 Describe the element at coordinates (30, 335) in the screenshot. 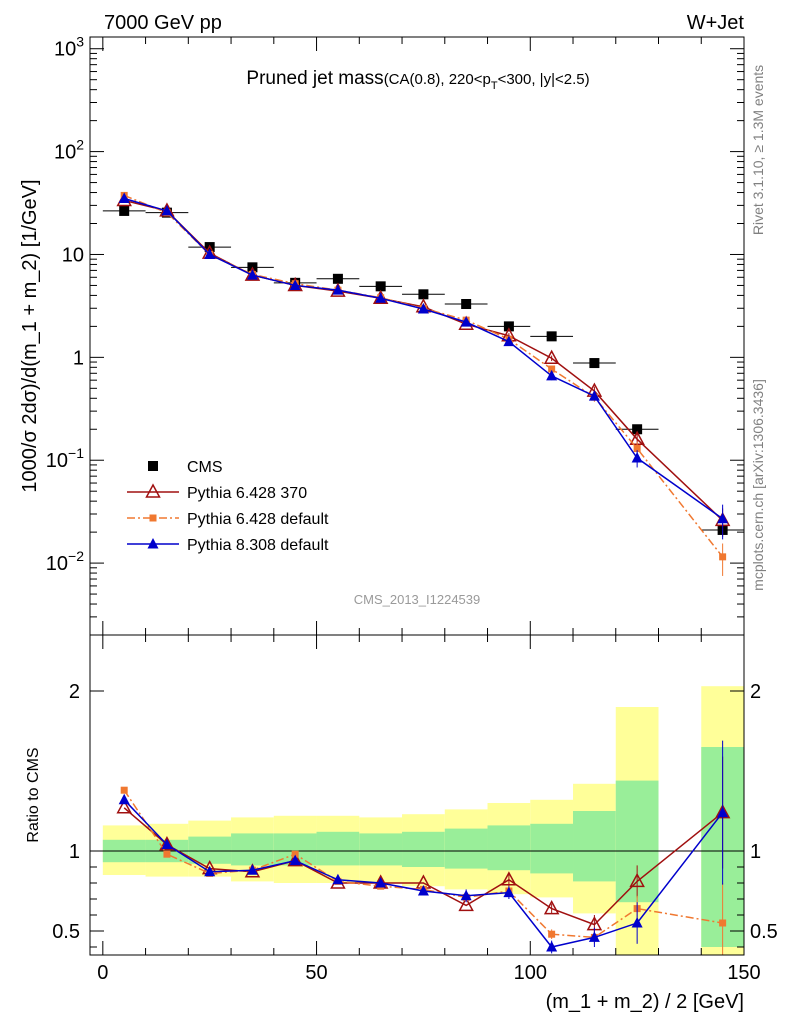

I see `top-y-axis-label: 1000/σ 2dσ)/d(m_1 + m_2) [1/GeV]` at that location.